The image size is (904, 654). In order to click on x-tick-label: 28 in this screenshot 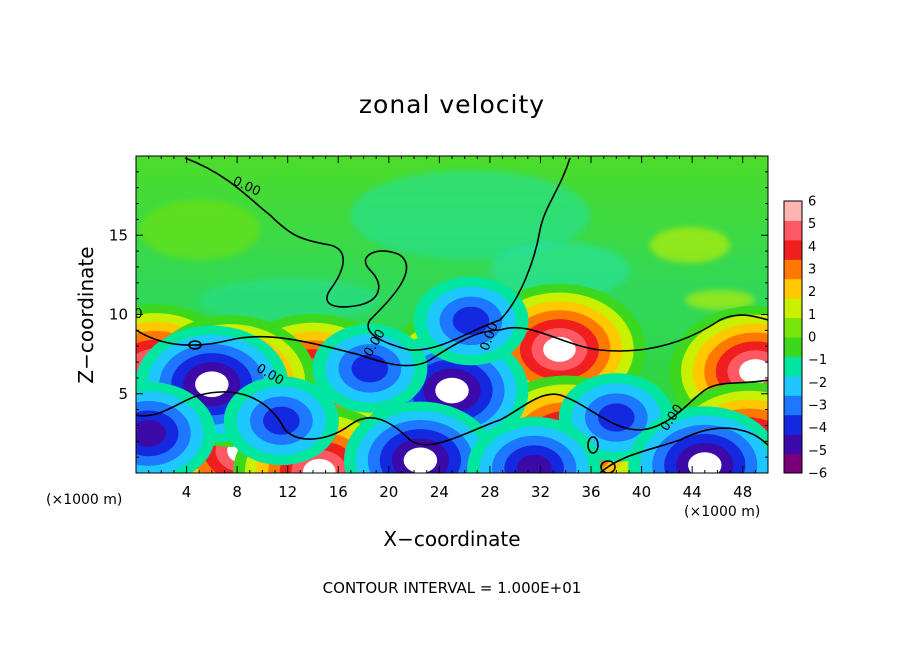, I will do `click(489, 492)`.